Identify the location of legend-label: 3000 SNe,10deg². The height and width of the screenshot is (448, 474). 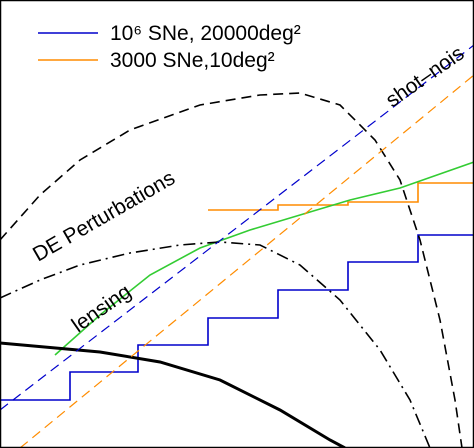
(192, 60).